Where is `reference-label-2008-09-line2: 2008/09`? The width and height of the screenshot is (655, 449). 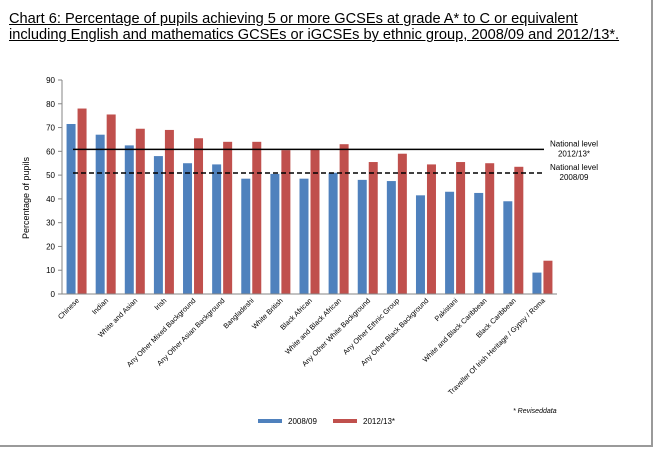
reference-label-2008-09-line2: 2008/09 is located at coordinates (574, 177).